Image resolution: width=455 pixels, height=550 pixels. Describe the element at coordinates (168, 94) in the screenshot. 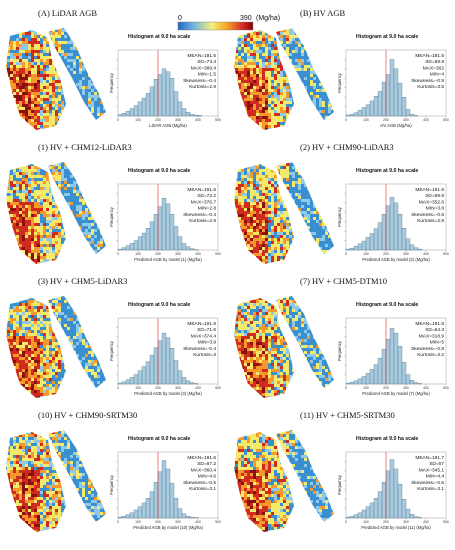

I see `histogram-bar` at that location.